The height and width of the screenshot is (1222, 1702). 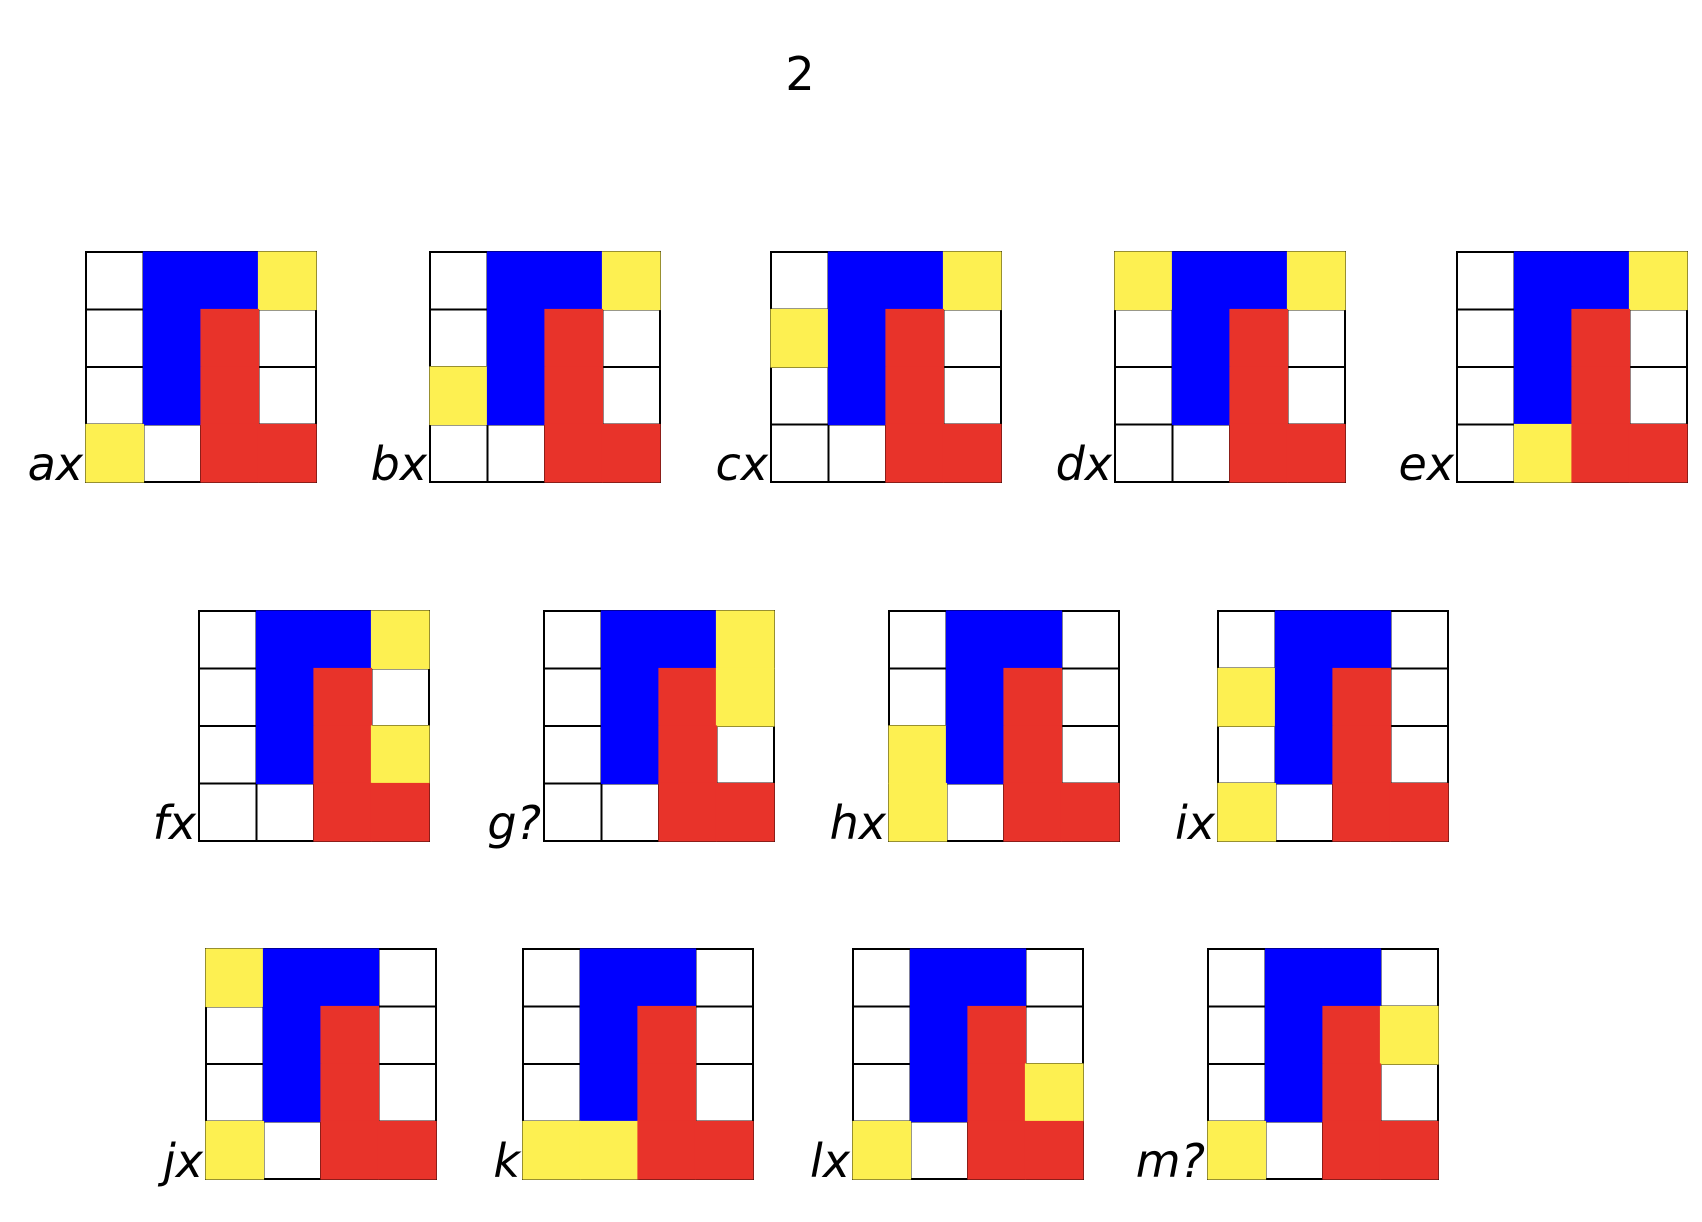 I want to click on grid-12: m?, so click(x=1287, y=1068).